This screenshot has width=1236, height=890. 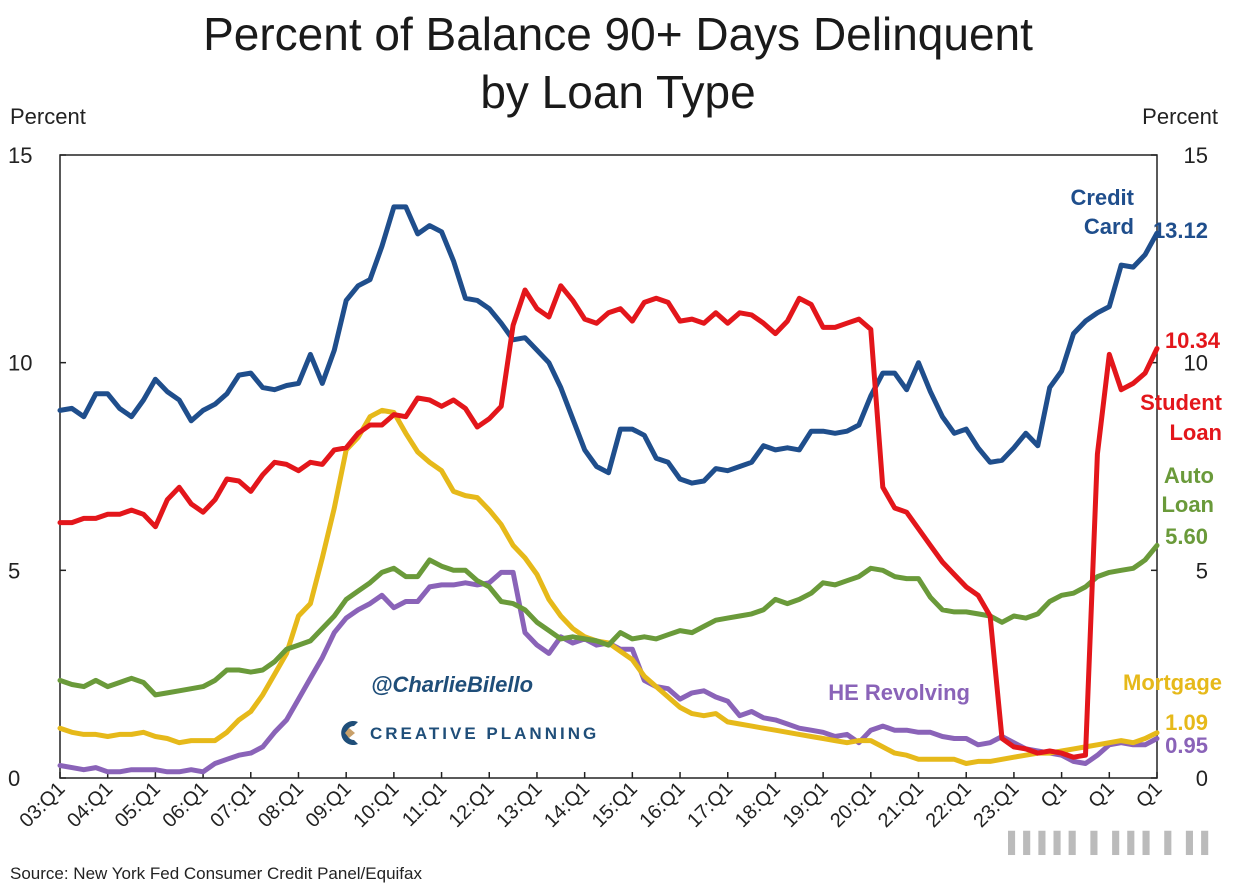 I want to click on end-value-4: 0.95, so click(x=1186, y=745).